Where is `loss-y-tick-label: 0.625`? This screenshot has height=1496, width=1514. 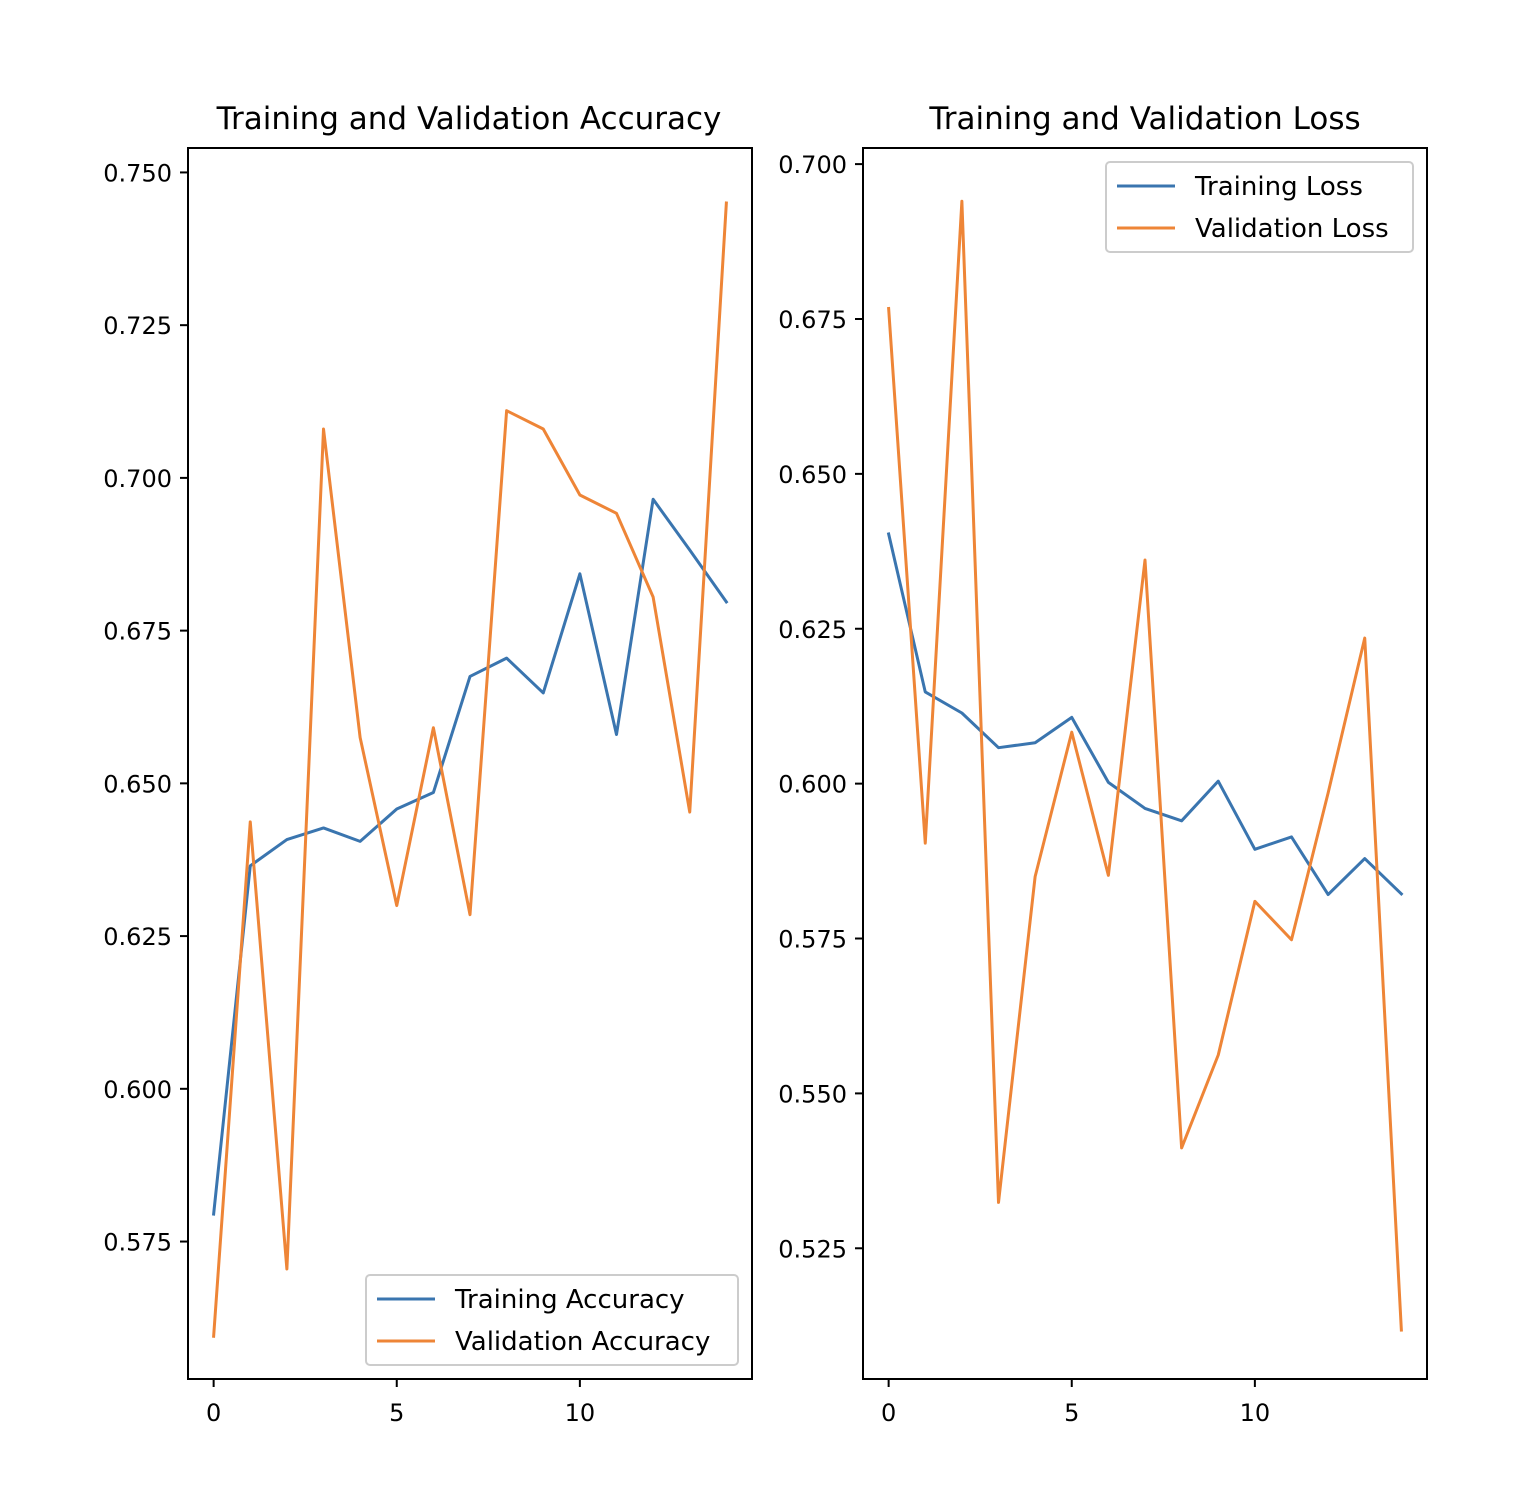 loss-y-tick-label: 0.625 is located at coordinates (812, 630).